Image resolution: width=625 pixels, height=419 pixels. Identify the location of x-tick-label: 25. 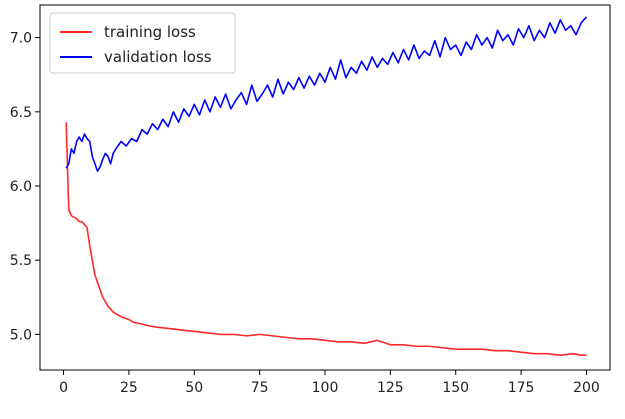
(129, 388).